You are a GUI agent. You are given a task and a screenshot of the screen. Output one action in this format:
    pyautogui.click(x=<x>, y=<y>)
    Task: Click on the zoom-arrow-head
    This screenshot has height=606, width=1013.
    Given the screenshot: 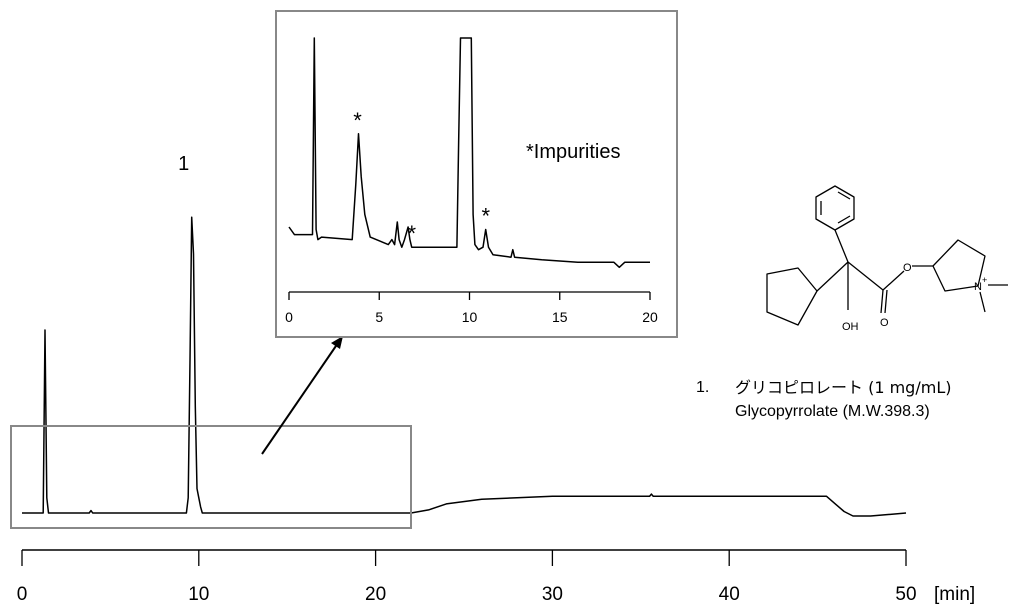 What is the action you would take?
    pyautogui.click(x=337, y=342)
    